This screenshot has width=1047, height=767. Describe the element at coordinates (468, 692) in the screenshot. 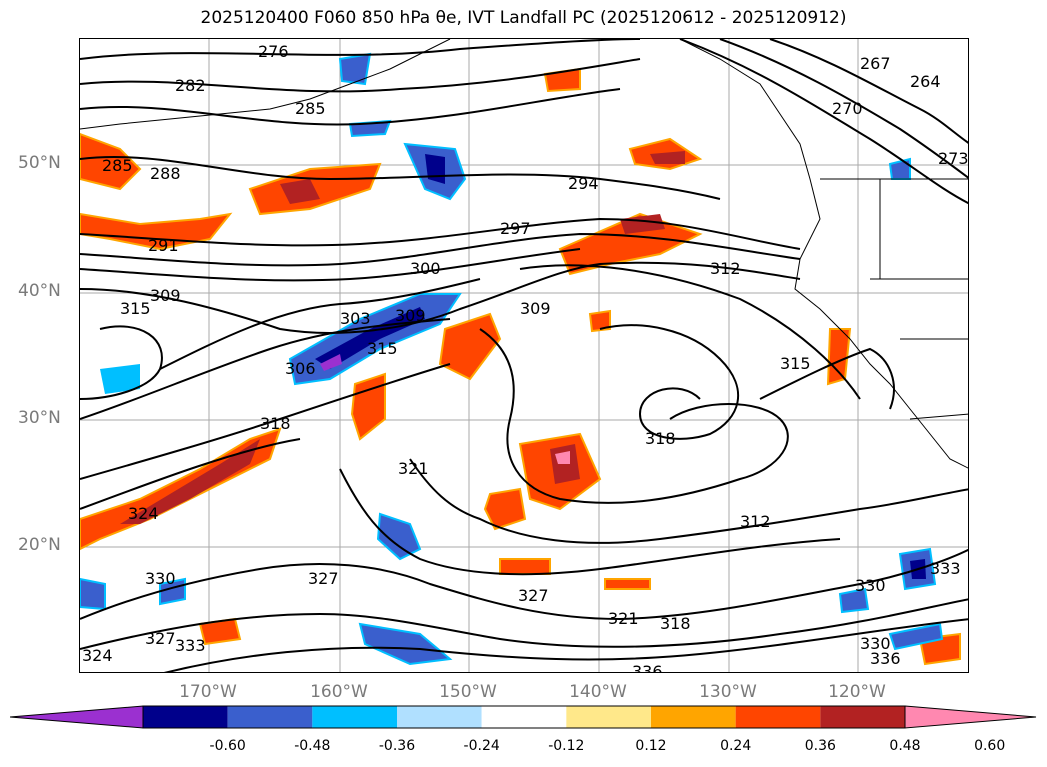

I see `lon-label: 150°W` at that location.